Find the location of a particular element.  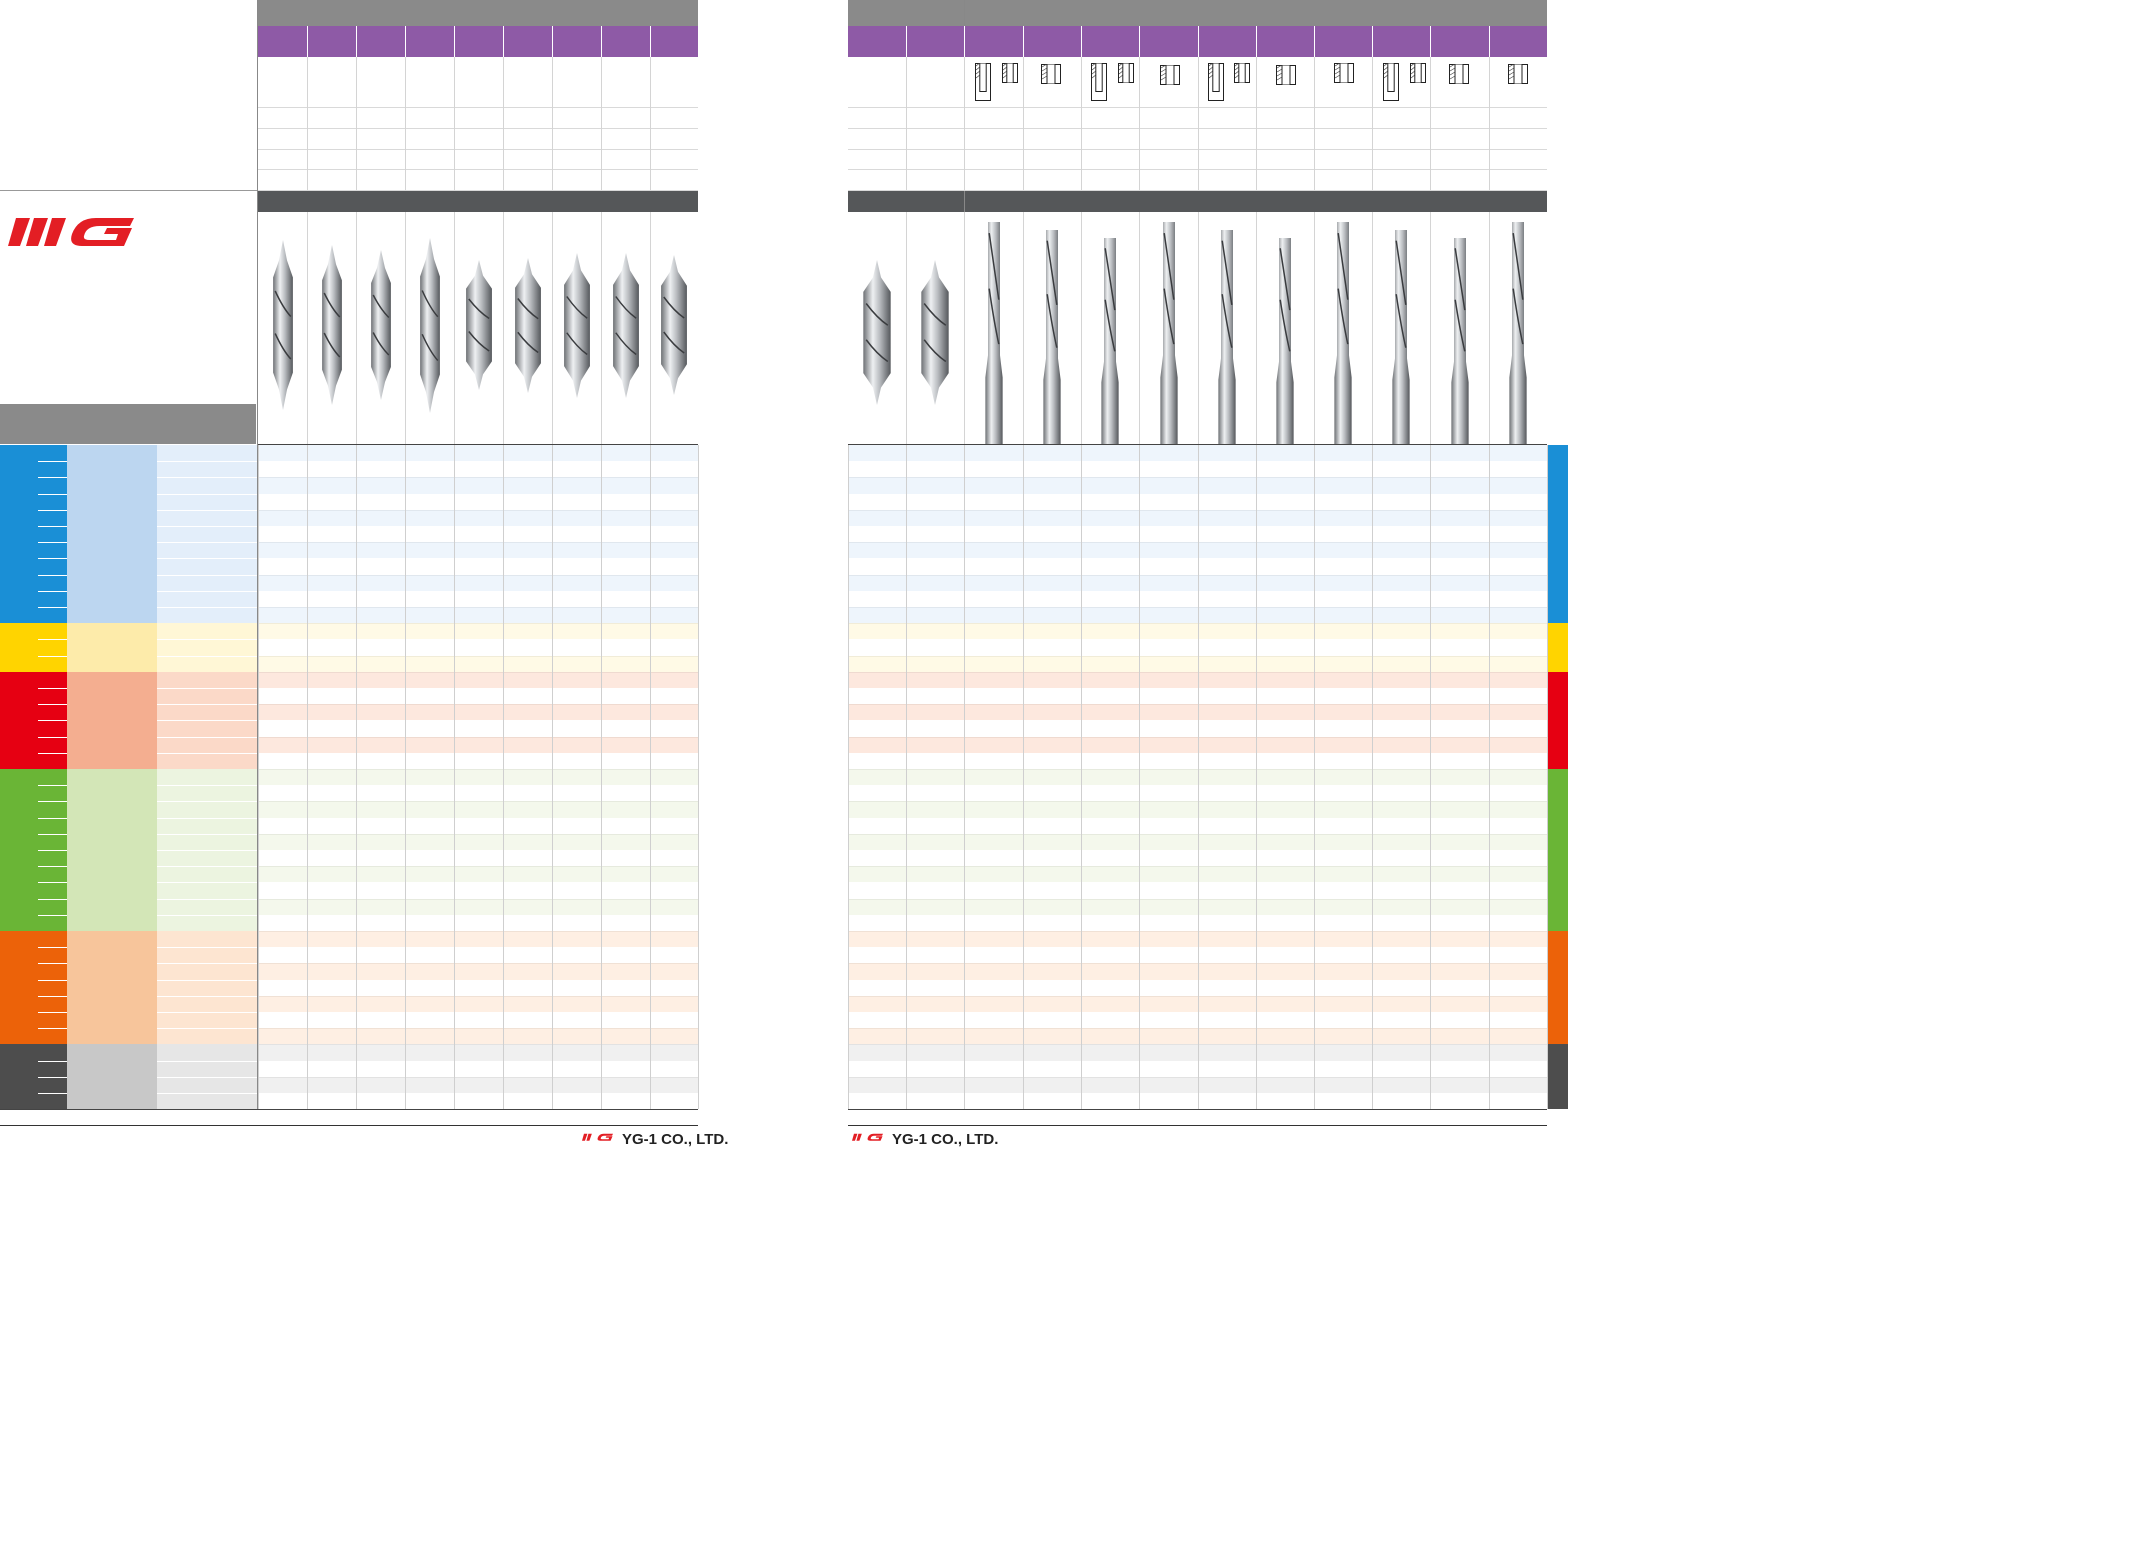

material-group-tab-K is located at coordinates (1558, 720).